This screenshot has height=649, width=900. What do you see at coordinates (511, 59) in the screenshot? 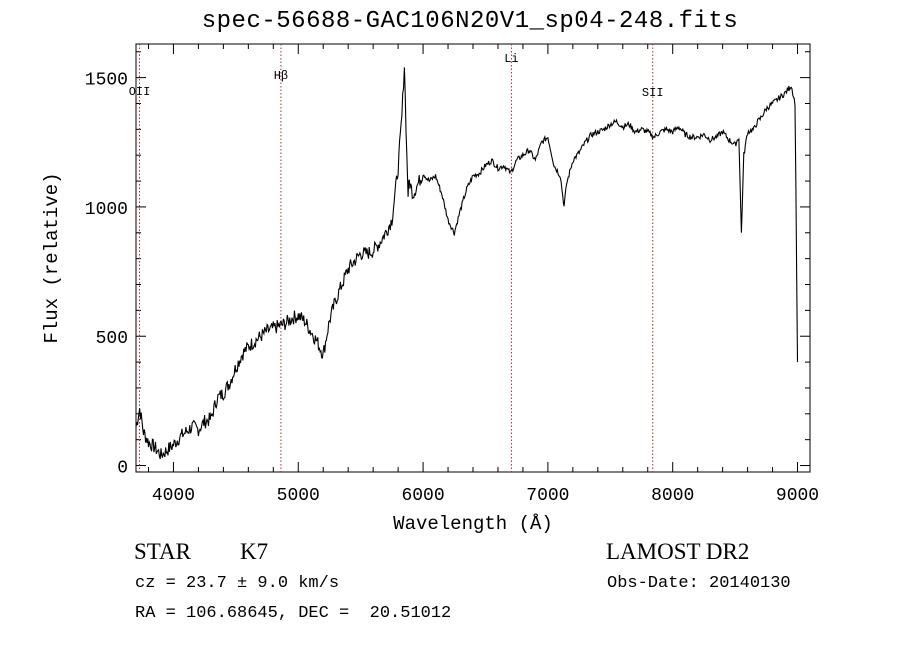
I see `spectral-line-label: Li` at bounding box center [511, 59].